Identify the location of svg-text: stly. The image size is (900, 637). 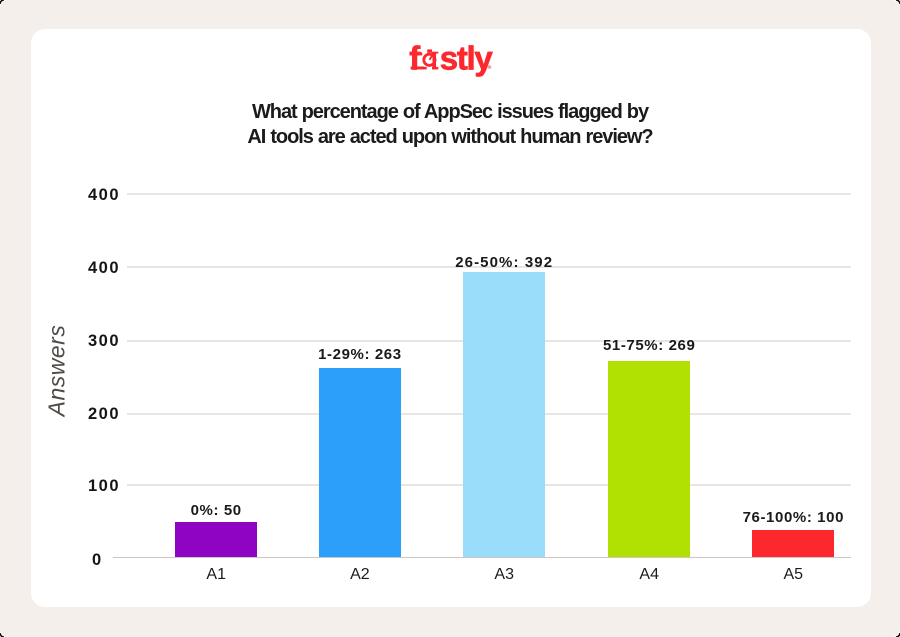
(467, 58).